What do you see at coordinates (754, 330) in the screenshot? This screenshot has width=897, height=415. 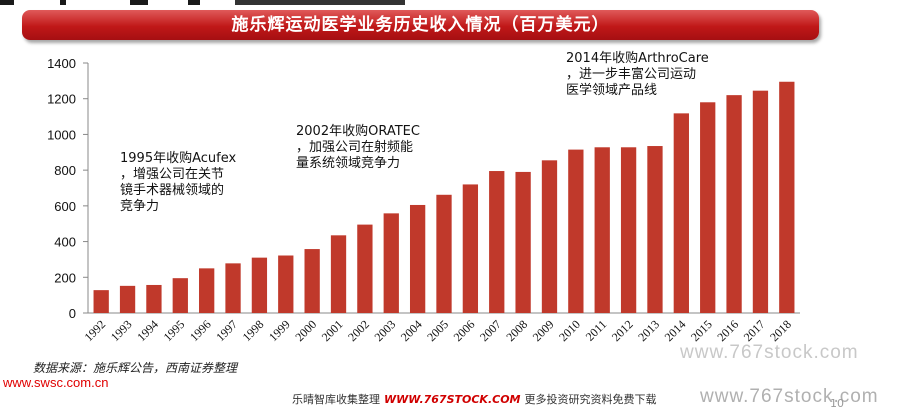 I see `x-tick-label: 2017` at bounding box center [754, 330].